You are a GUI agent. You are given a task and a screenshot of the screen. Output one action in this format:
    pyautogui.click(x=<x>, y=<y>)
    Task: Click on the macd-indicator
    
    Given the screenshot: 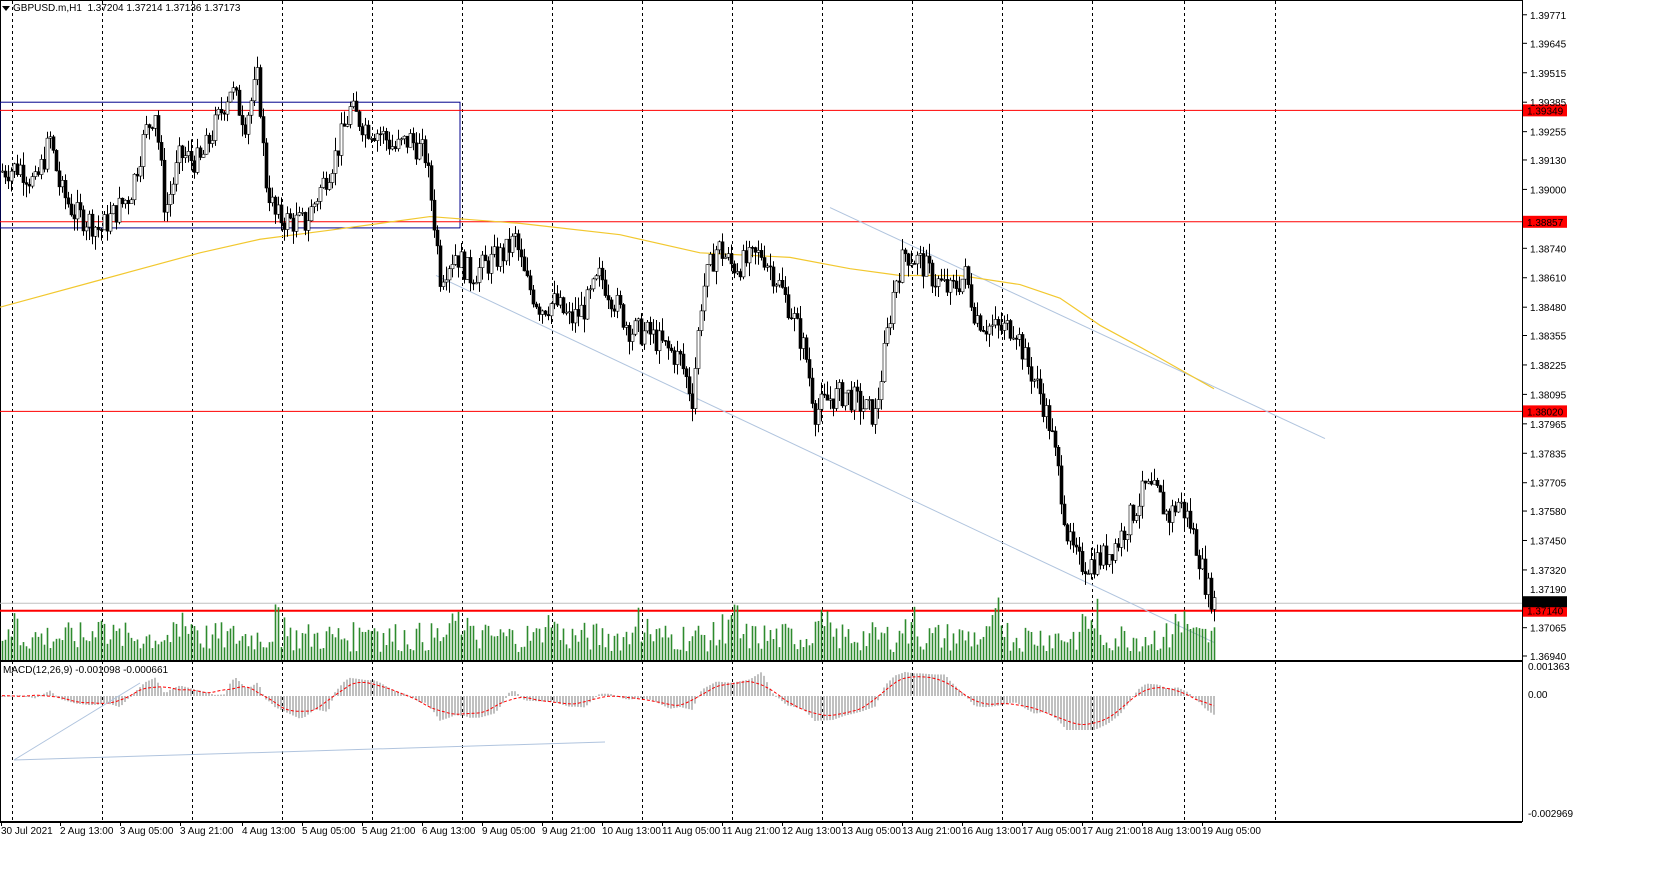 What is the action you would take?
    pyautogui.click(x=608, y=716)
    